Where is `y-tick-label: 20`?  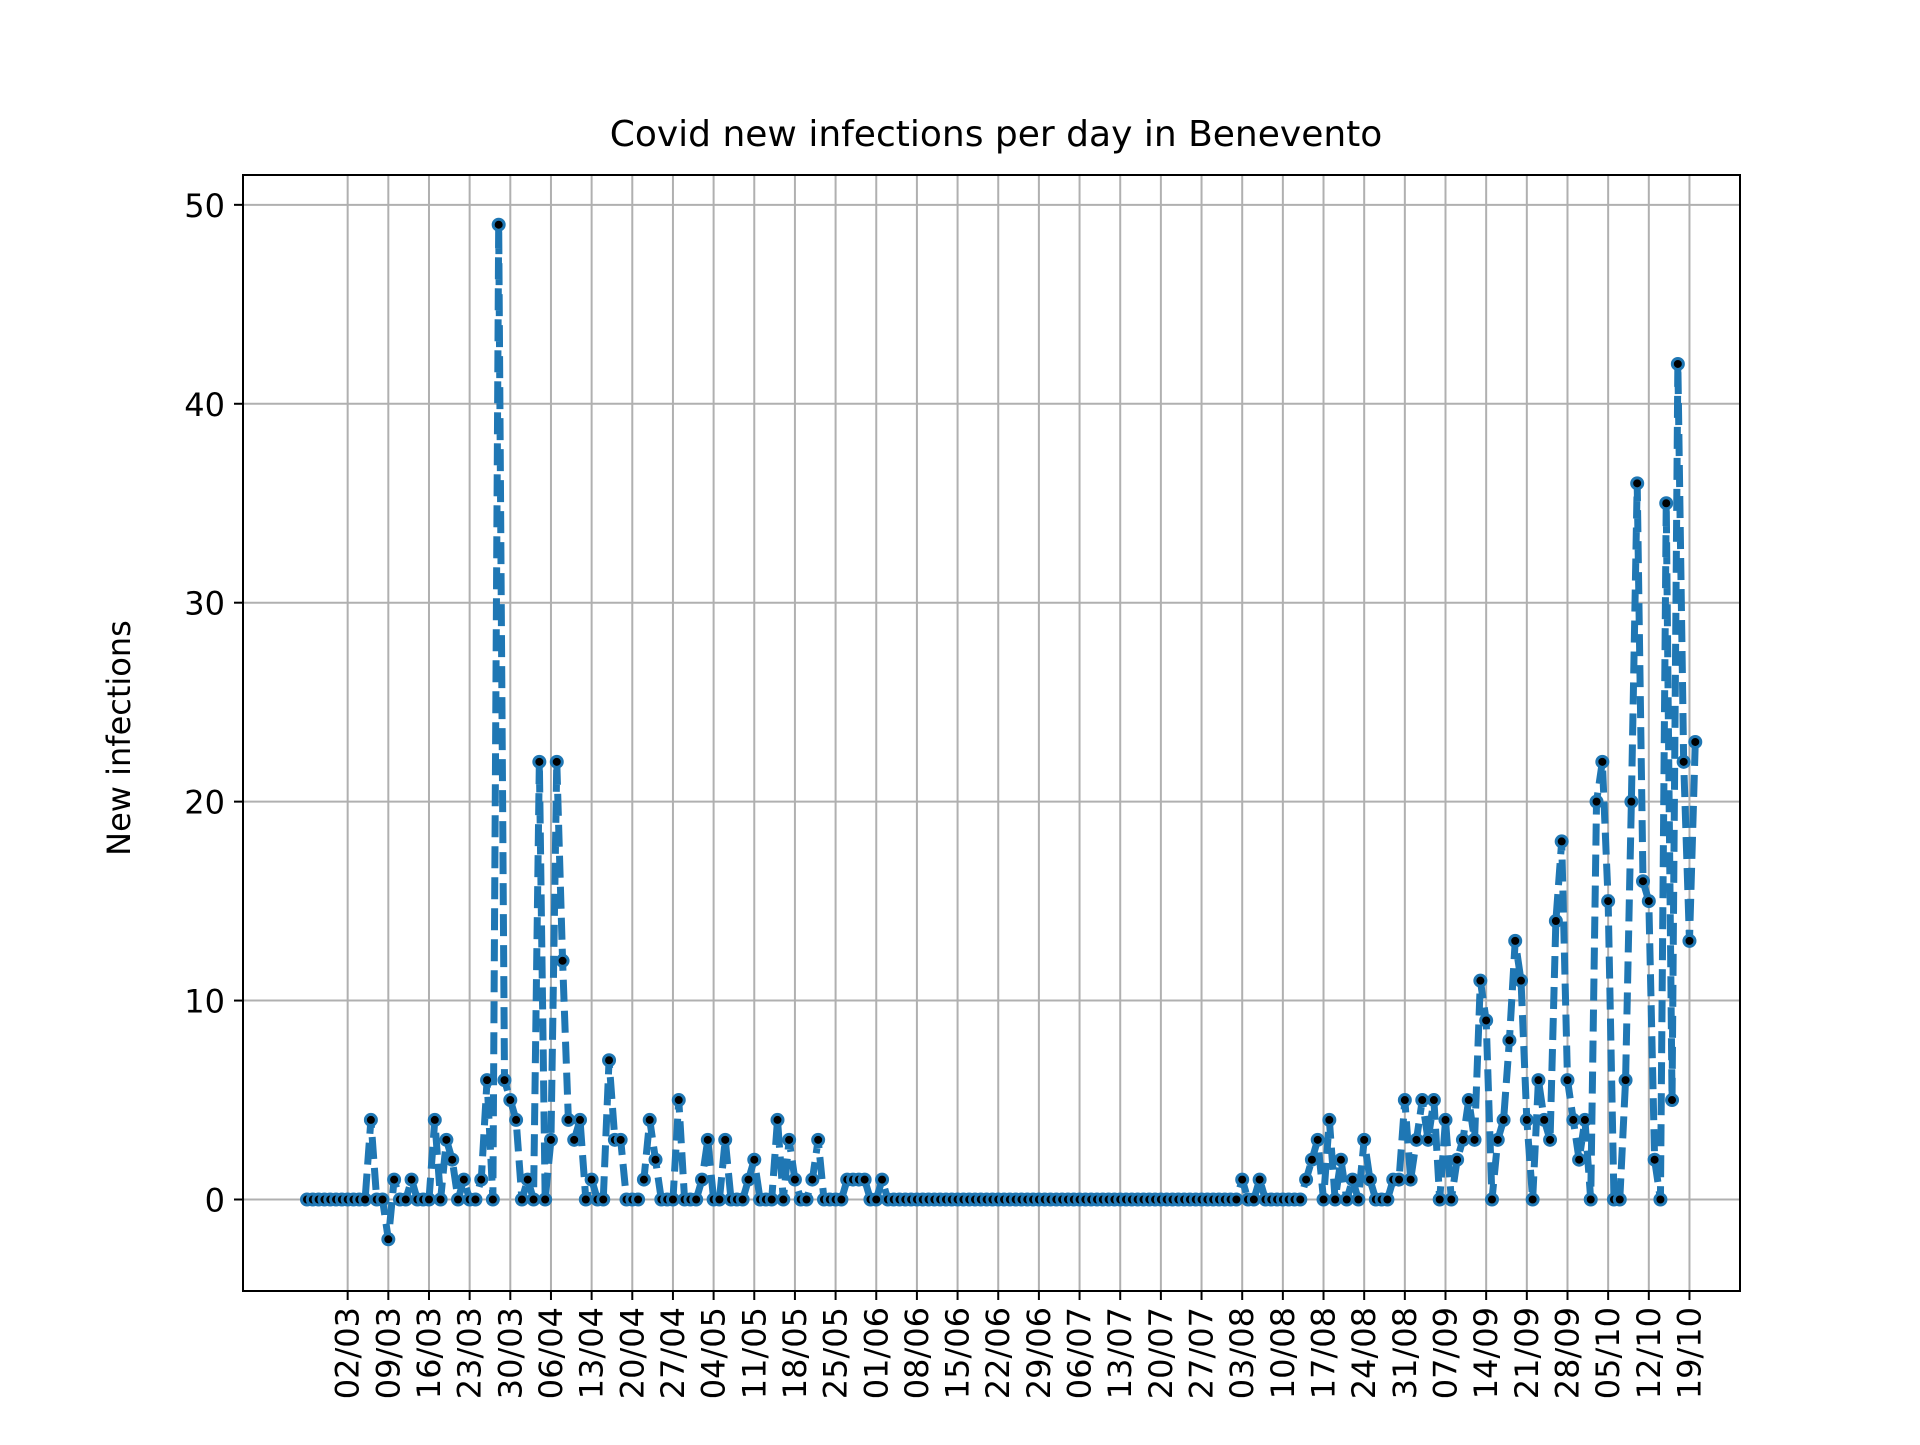
y-tick-label: 20 is located at coordinates (204, 803).